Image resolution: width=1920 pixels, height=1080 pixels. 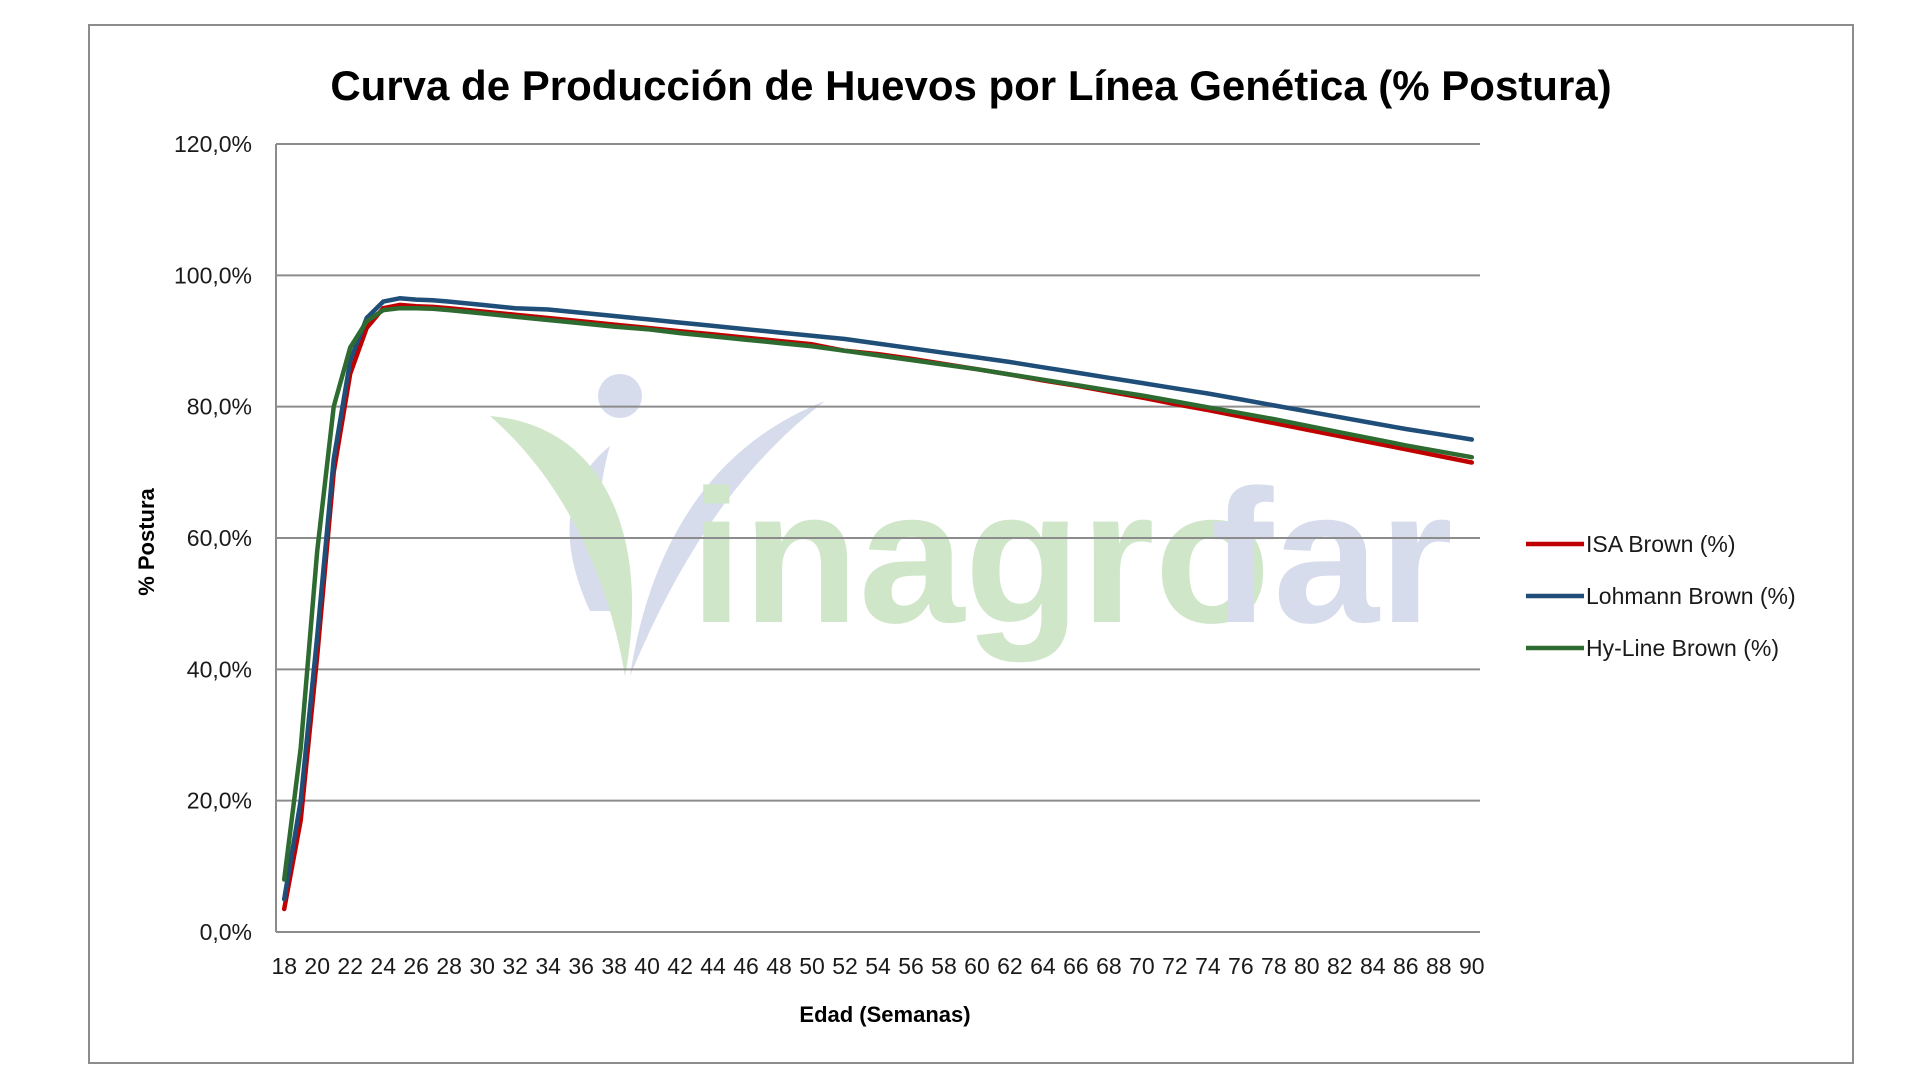 What do you see at coordinates (746, 966) in the screenshot?
I see `x-tick-label: 46` at bounding box center [746, 966].